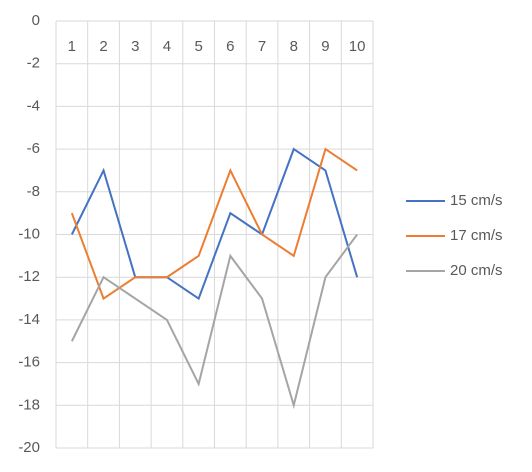 The height and width of the screenshot is (472, 532). What do you see at coordinates (29, 404) in the screenshot?
I see `y-tick-label: -18` at bounding box center [29, 404].